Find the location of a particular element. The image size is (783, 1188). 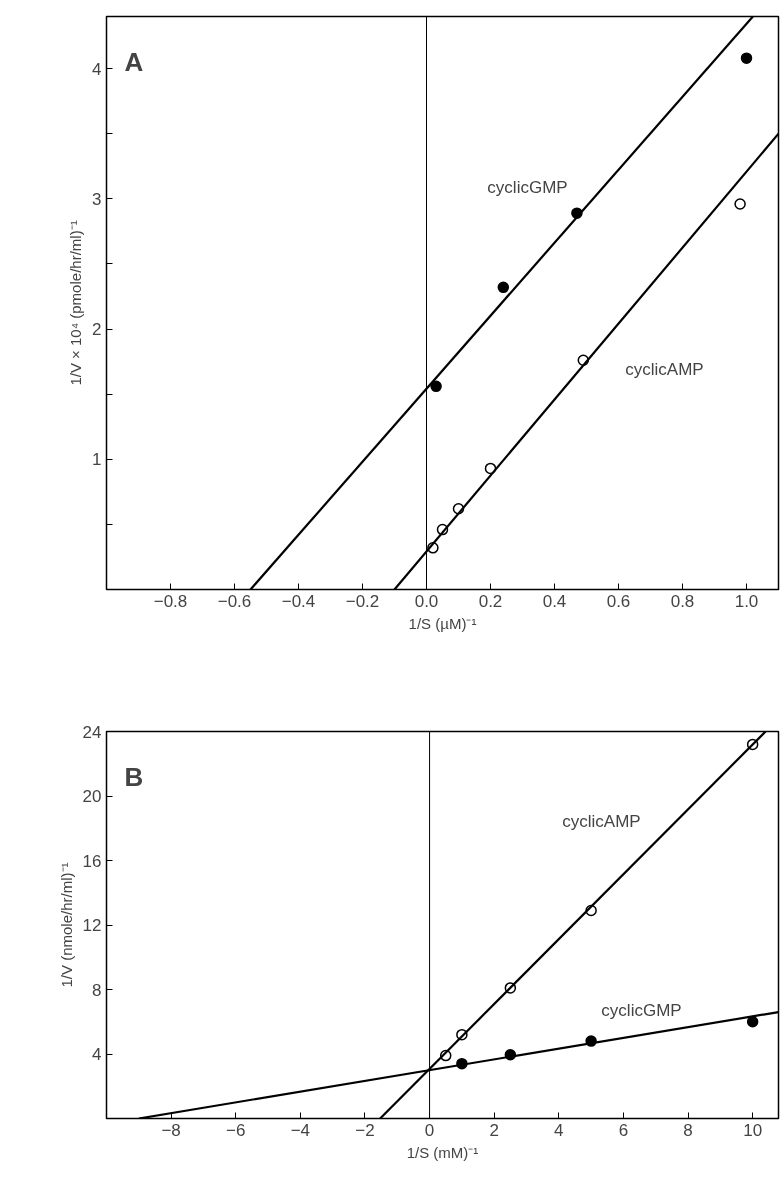

y-tick-label: 24 is located at coordinates (92, 732).